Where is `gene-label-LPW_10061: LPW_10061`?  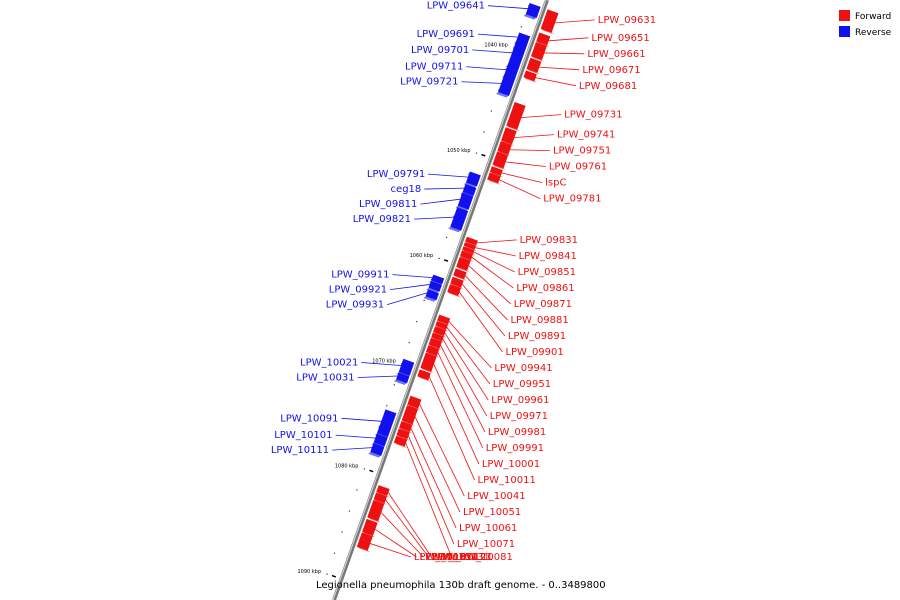
gene-label-LPW_10061: LPW_10061 is located at coordinates (488, 528).